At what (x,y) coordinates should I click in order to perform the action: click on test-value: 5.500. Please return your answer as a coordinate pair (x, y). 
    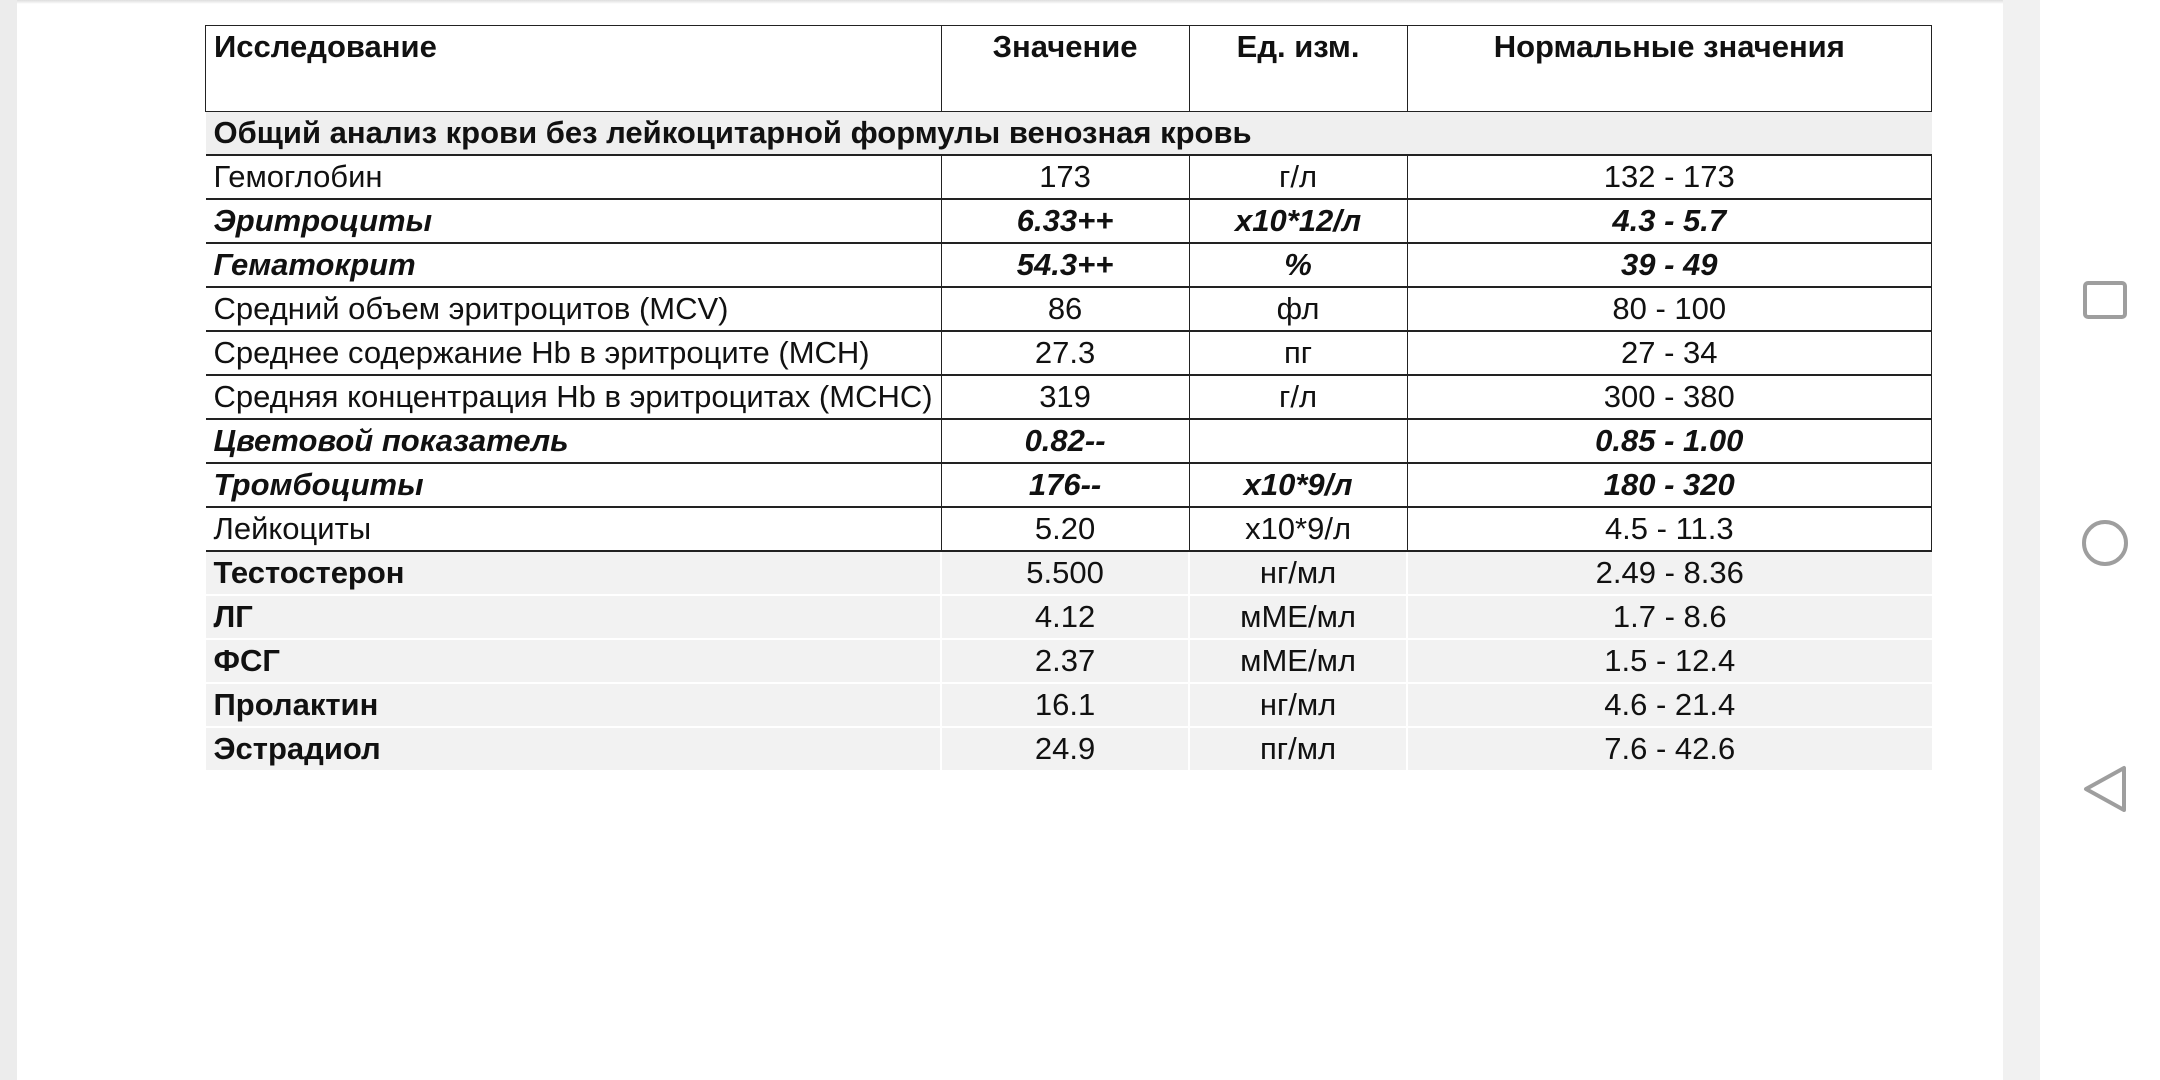
    Looking at the image, I should click on (1065, 573).